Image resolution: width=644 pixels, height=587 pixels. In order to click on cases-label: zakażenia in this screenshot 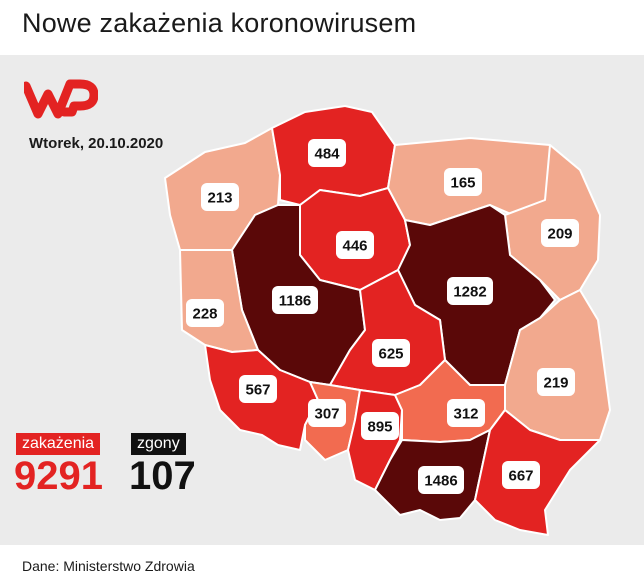, I will do `click(58, 444)`.